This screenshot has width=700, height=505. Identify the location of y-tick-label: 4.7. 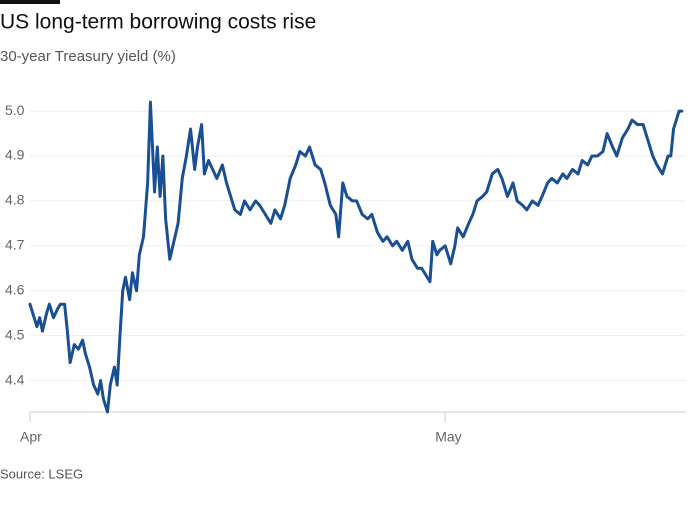
(15, 245).